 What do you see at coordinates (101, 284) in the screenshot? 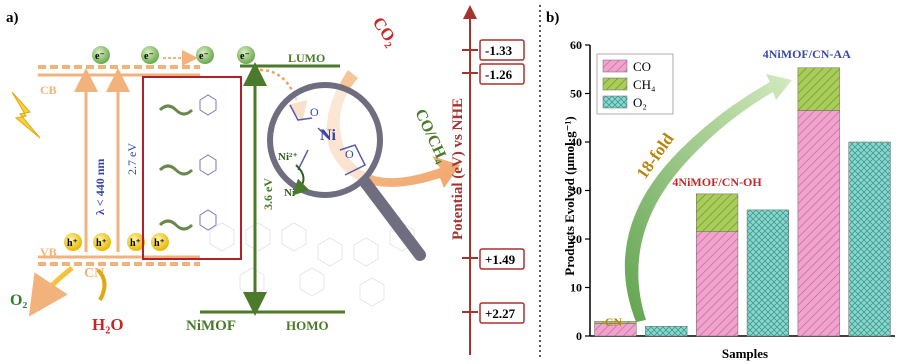
I see `water-arrow` at bounding box center [101, 284].